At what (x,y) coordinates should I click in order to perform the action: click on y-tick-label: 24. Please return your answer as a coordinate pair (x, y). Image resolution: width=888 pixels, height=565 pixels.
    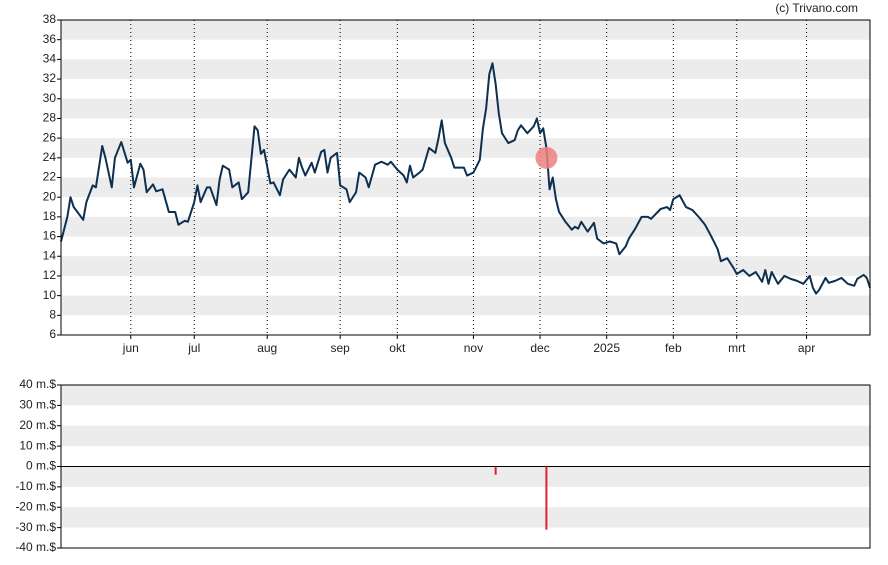
    Looking at the image, I should click on (50, 157).